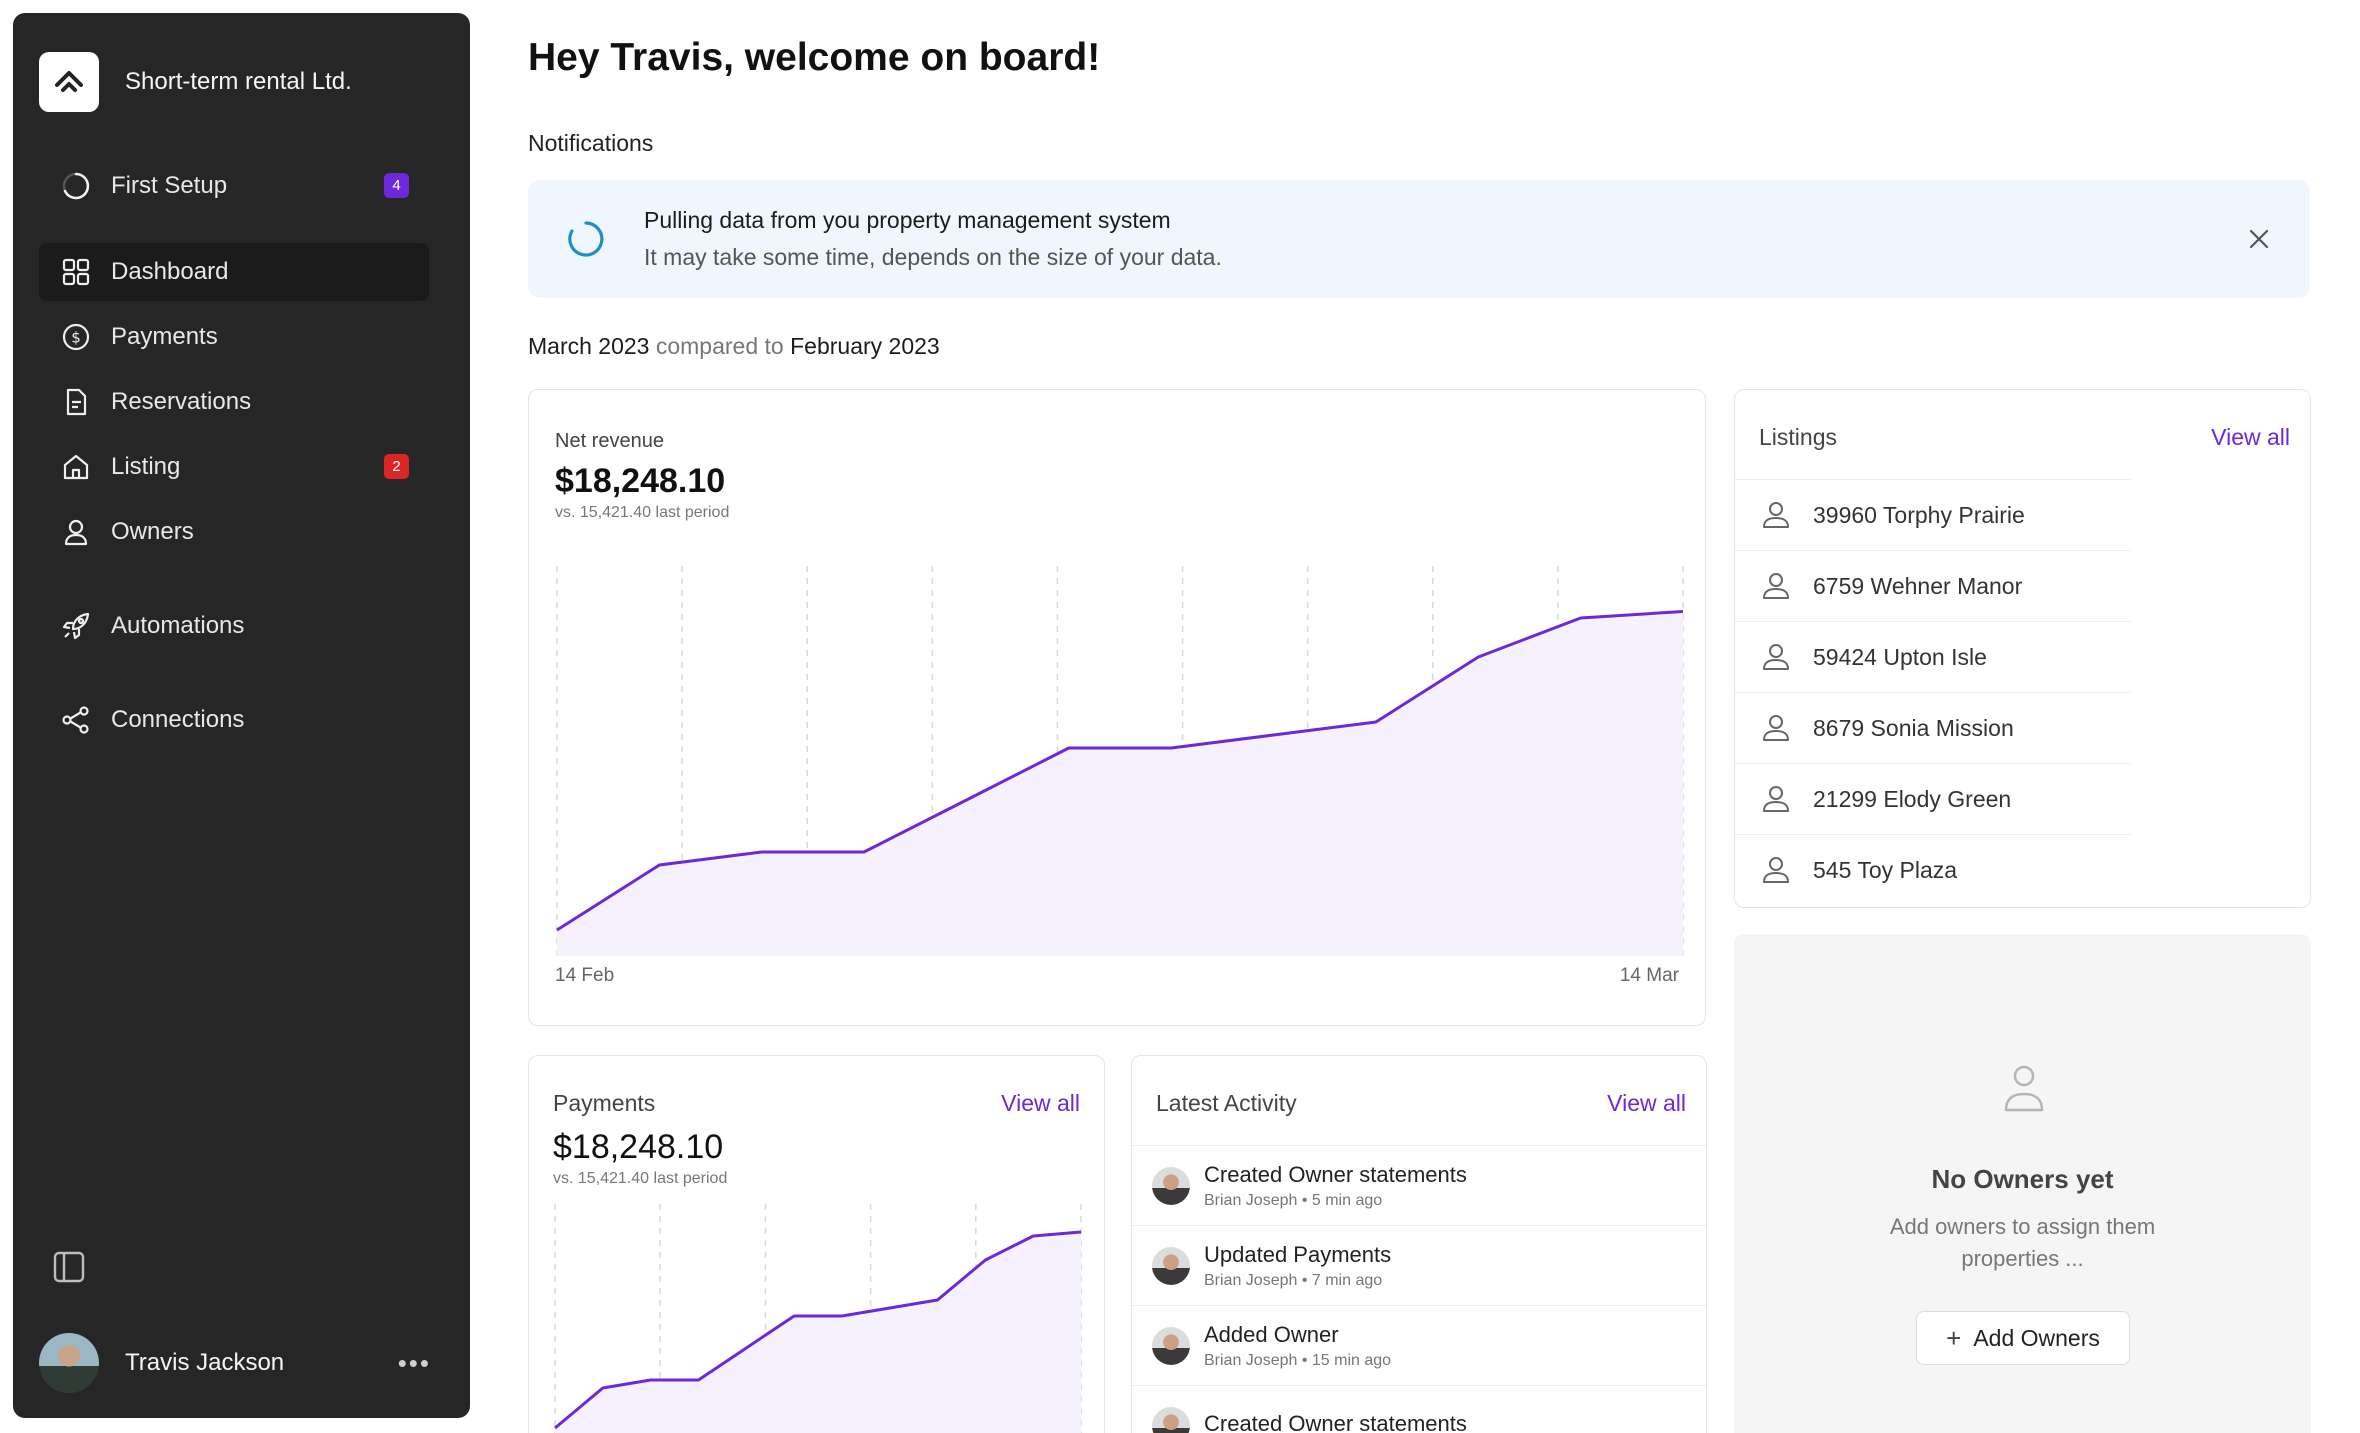 The width and height of the screenshot is (2360, 1433). What do you see at coordinates (1954, 1337) in the screenshot?
I see `plus-icon: +` at bounding box center [1954, 1337].